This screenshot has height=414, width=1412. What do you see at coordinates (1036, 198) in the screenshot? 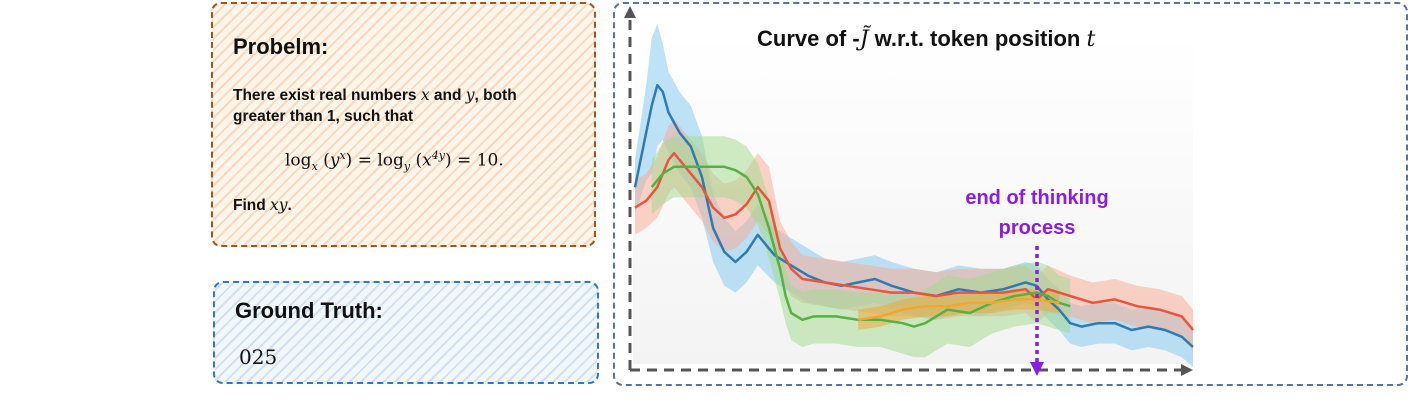
I see `end-of-thinking-annotation-line1: end of thinking` at bounding box center [1036, 198].